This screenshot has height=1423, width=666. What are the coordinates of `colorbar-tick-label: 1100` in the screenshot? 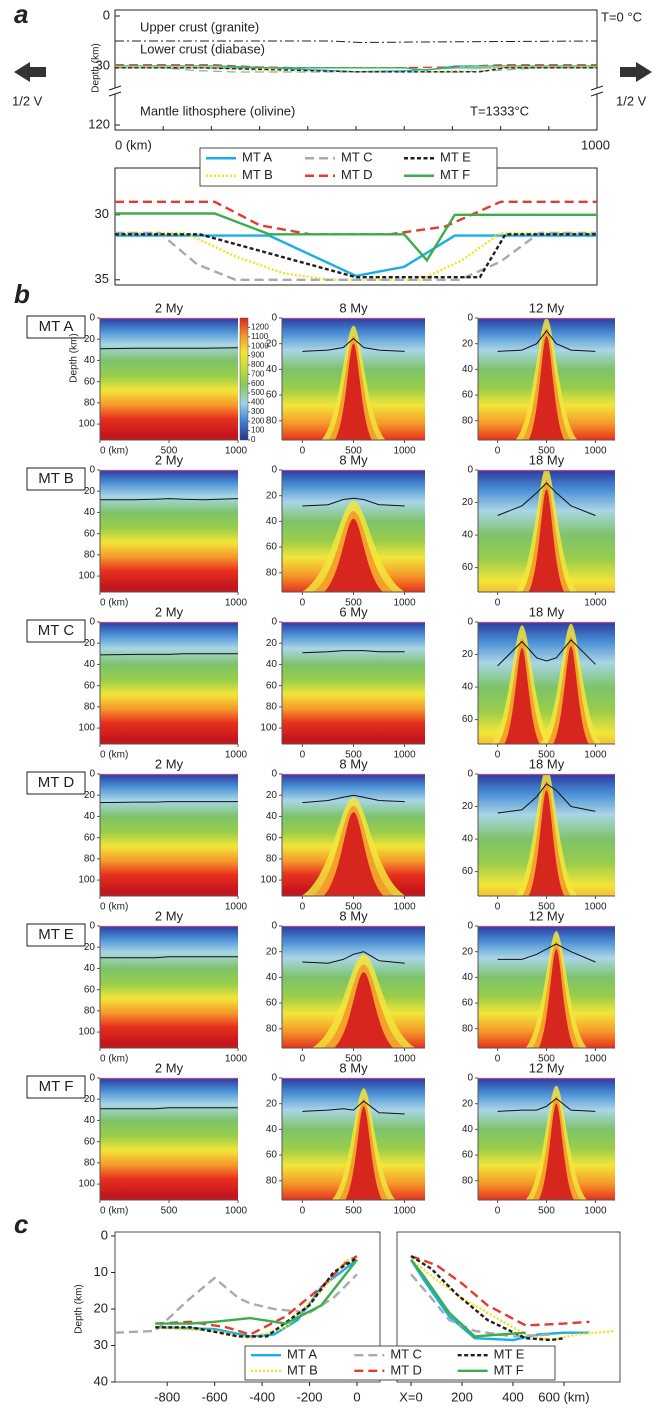 It's located at (260, 336).